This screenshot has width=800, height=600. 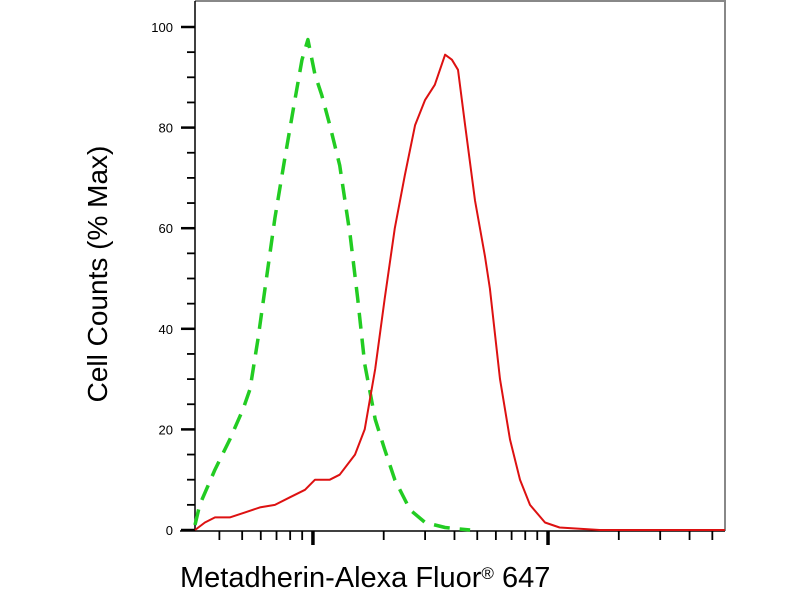 I want to click on y-tick-label: 0, so click(x=169, y=530).